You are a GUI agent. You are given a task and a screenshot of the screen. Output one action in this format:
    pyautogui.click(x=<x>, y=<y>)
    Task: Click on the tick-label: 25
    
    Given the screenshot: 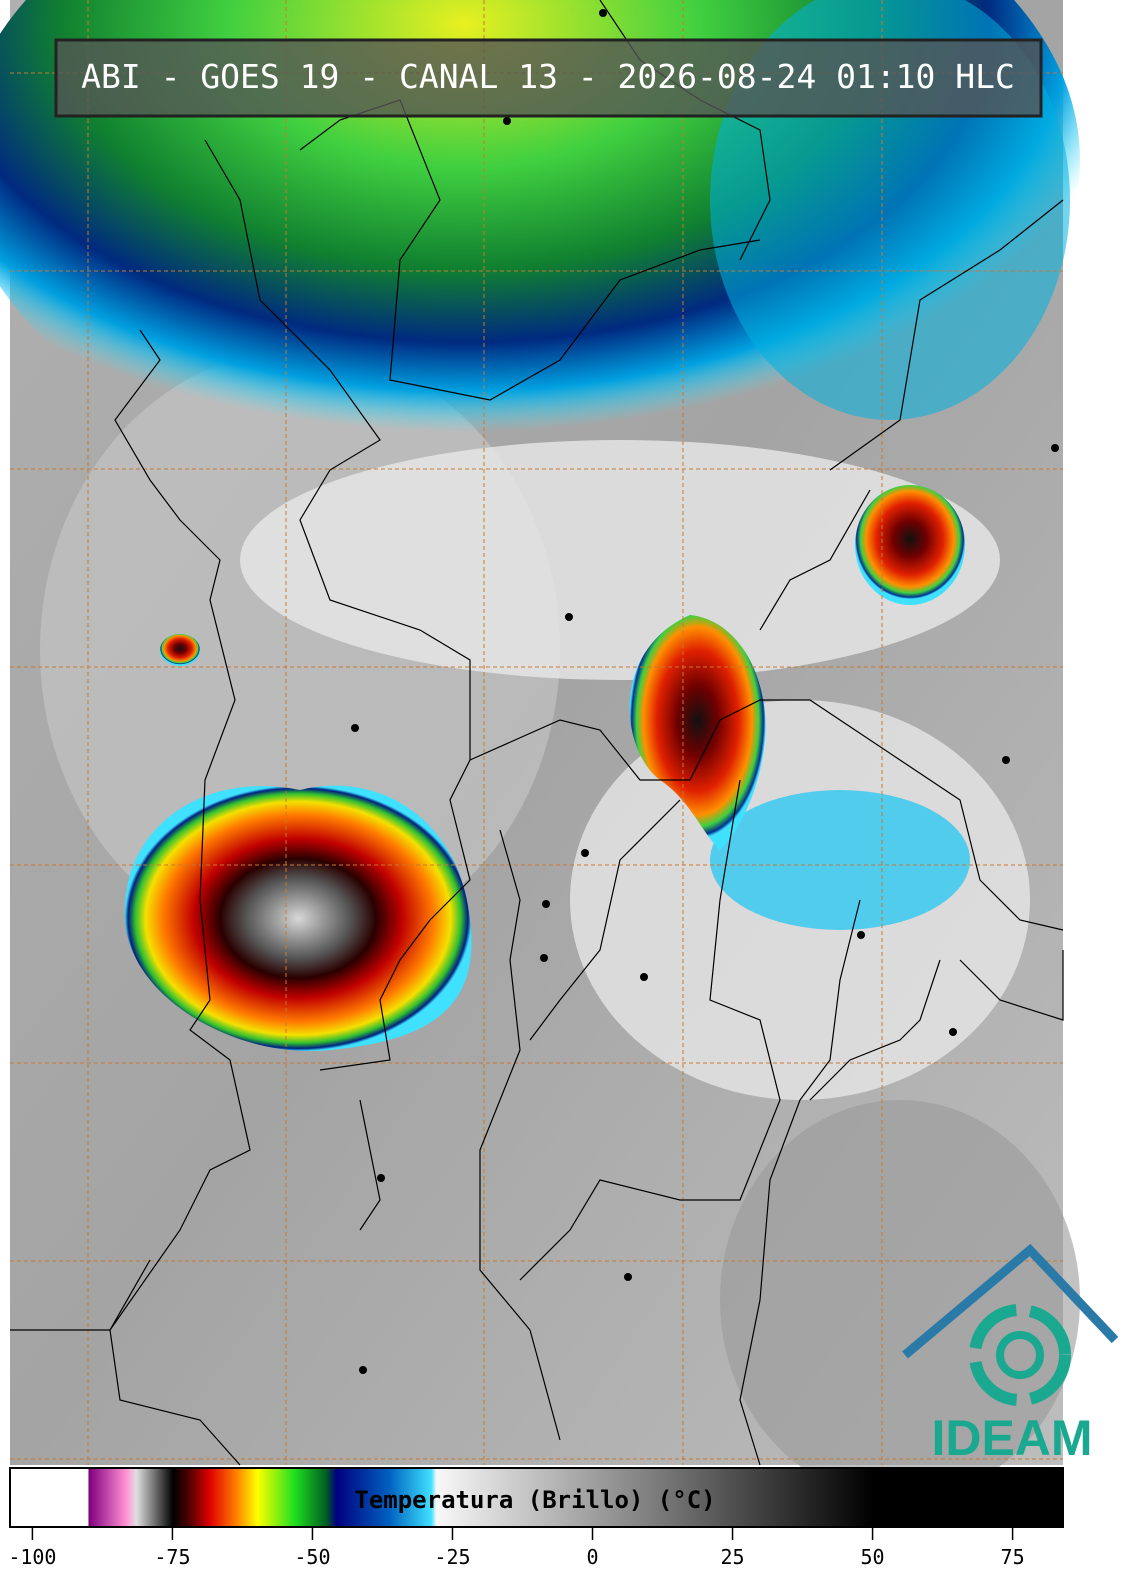 What is the action you would take?
    pyautogui.click(x=732, y=1557)
    